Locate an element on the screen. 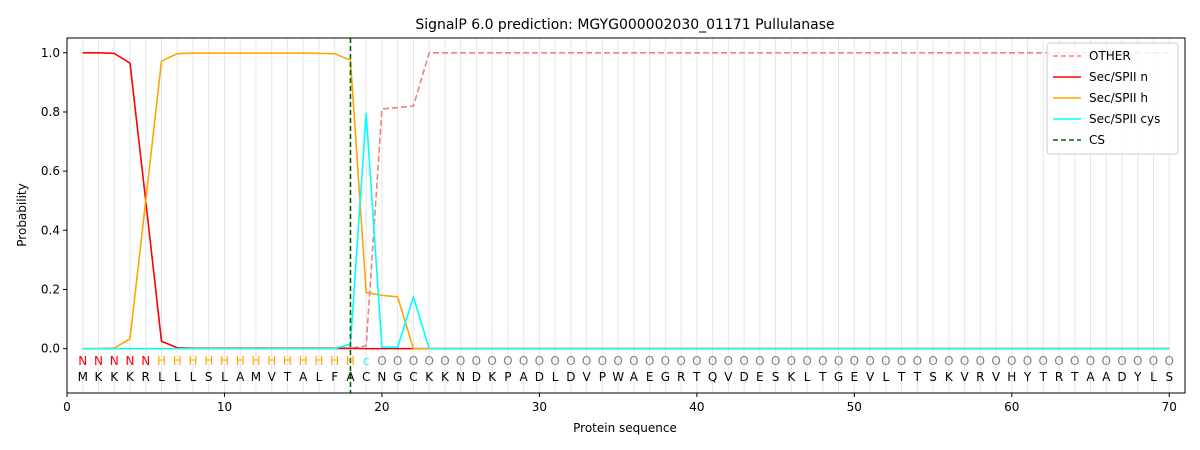  x-axis-label: Protein sequence is located at coordinates (625, 428).